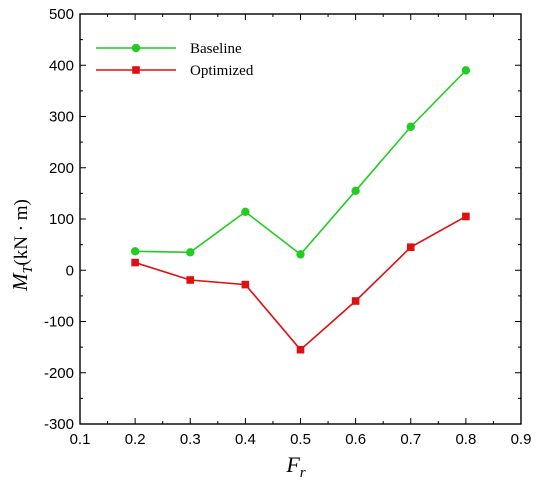  I want to click on legend-label-1: Optimized, so click(222, 71).